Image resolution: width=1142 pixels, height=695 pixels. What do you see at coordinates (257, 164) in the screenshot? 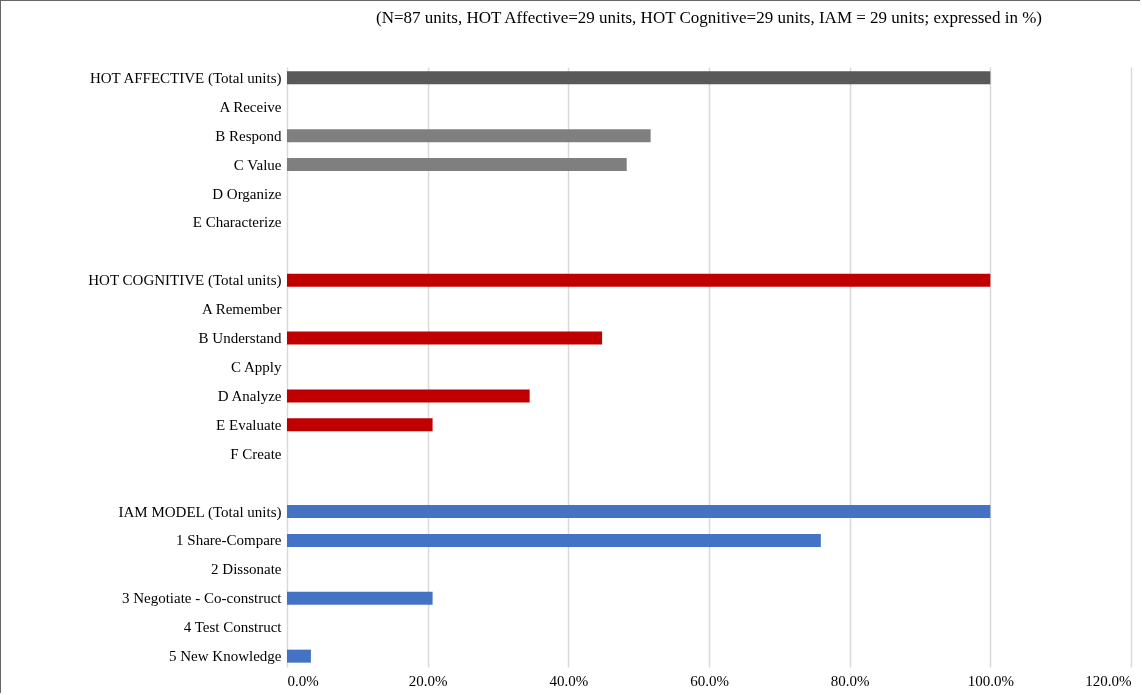
I see `y-tick-label: C Value` at bounding box center [257, 164].